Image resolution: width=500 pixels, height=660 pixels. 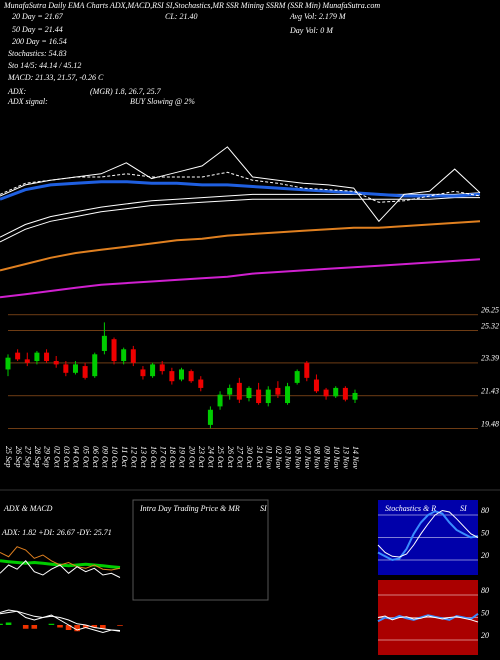 What do you see at coordinates (56, 457) in the screenshot?
I see `x-tick-label: 02 Oct` at bounding box center [56, 457].